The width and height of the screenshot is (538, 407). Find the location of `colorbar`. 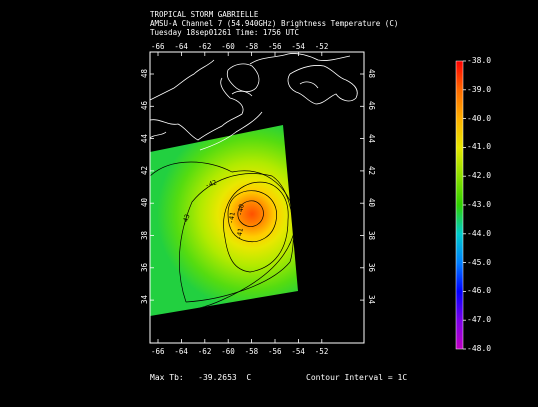

colorbar is located at coordinates (459, 205).